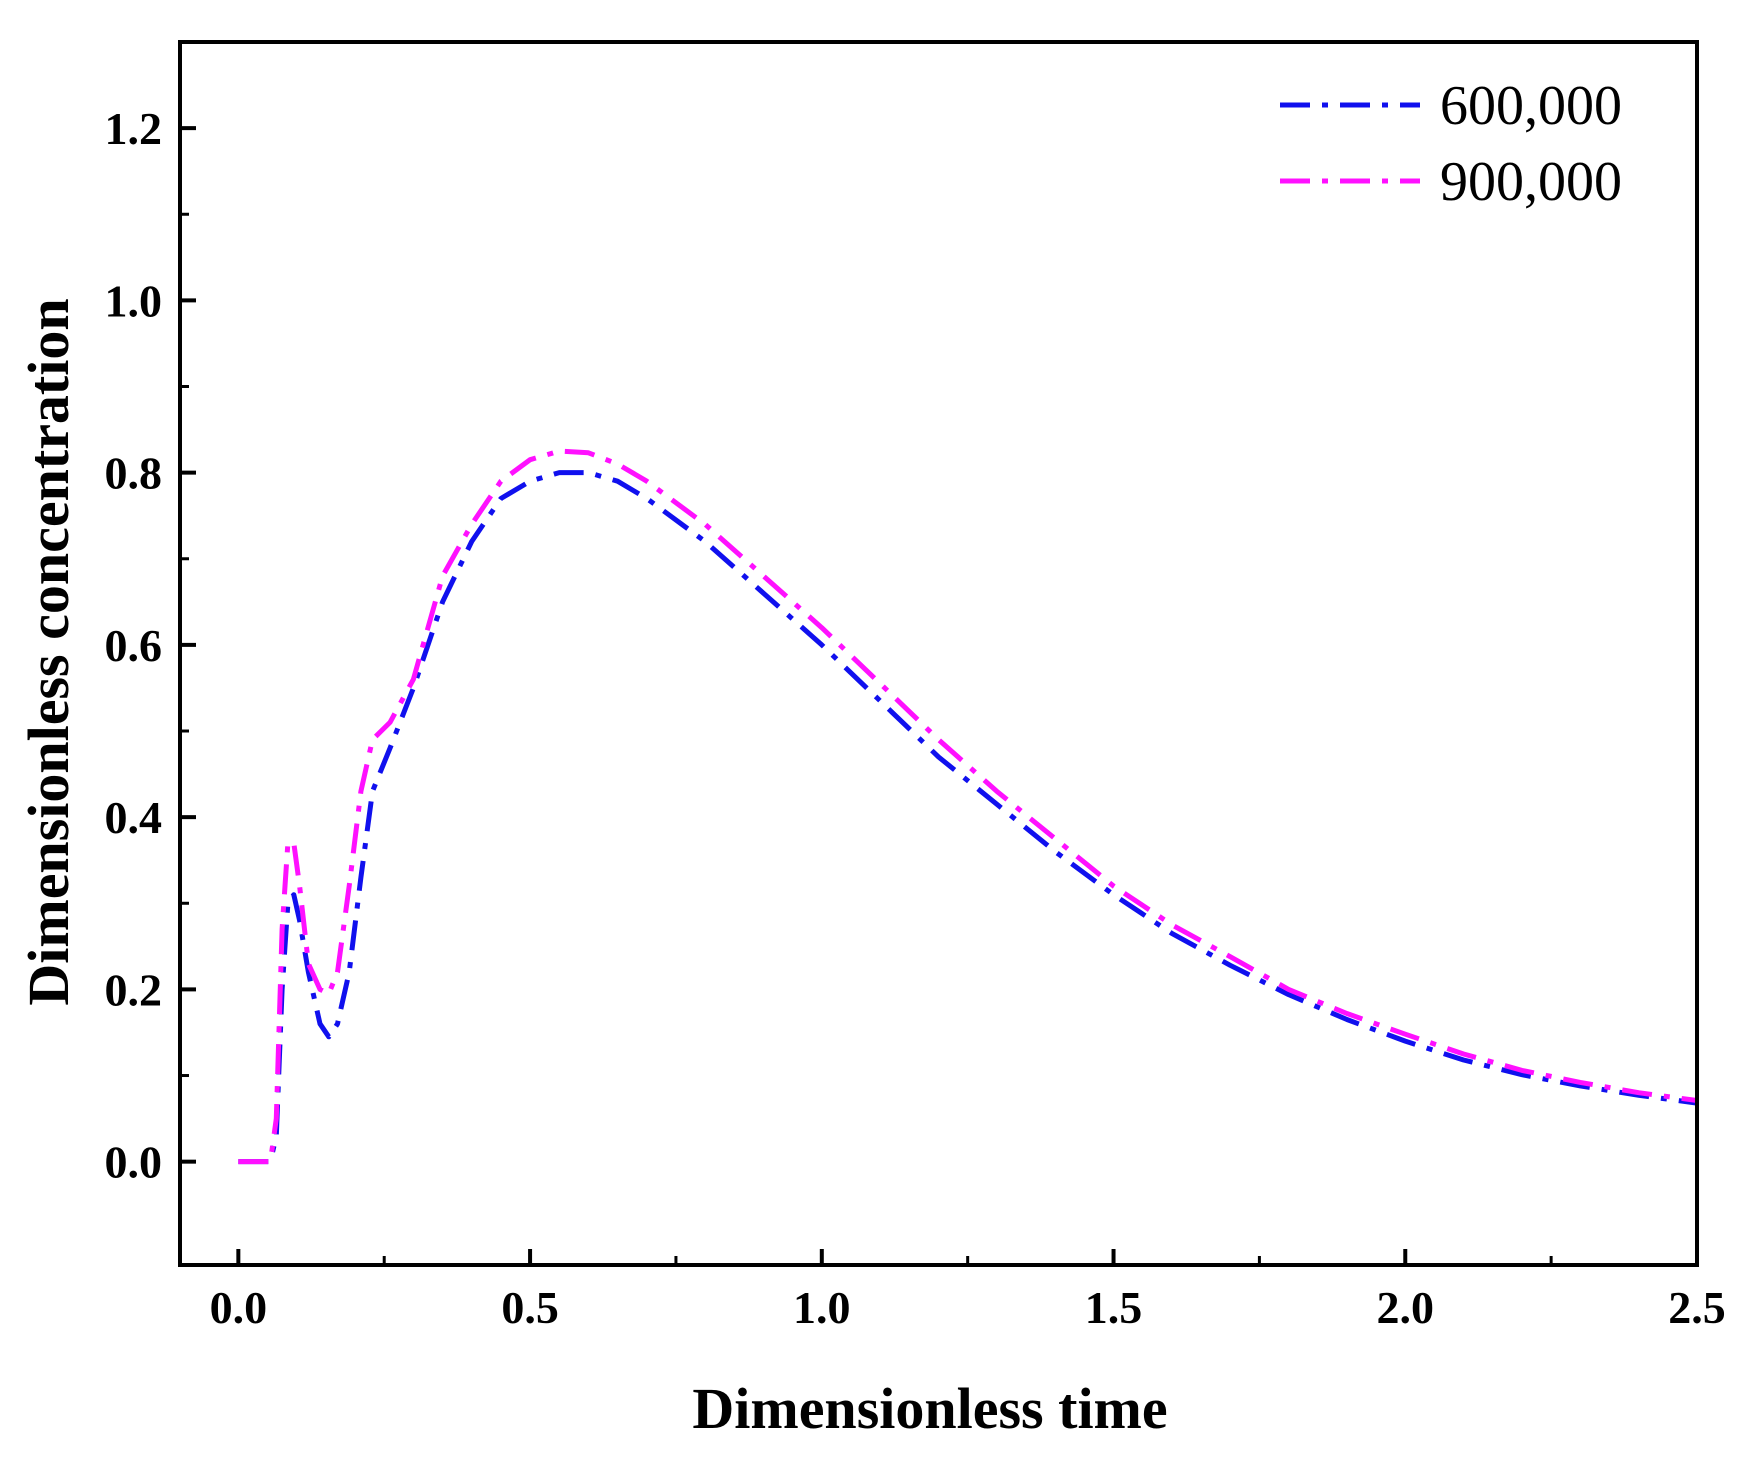 The image size is (1742, 1472). Describe the element at coordinates (1531, 106) in the screenshot. I see `legend-label-1: 600,000` at that location.